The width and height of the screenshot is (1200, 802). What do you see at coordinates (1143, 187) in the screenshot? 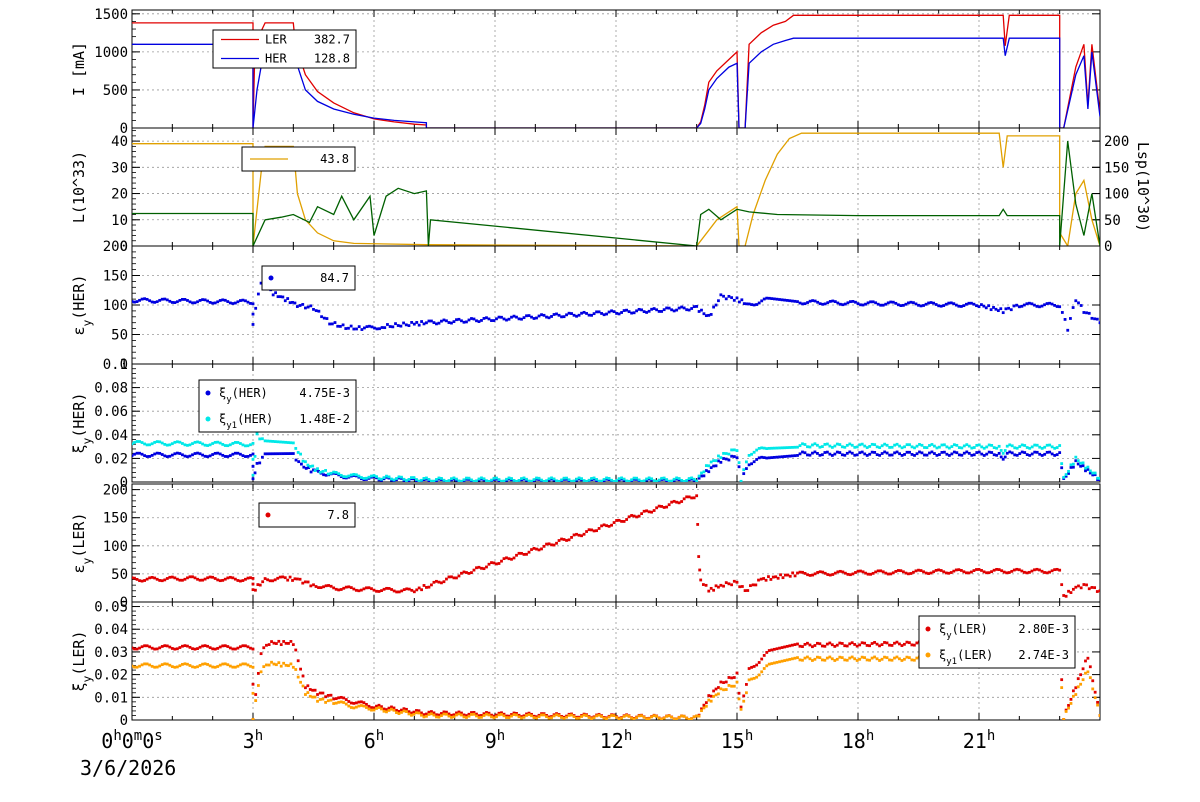
I see `y2-axis-label: Lsp(10^30)` at bounding box center [1143, 187].